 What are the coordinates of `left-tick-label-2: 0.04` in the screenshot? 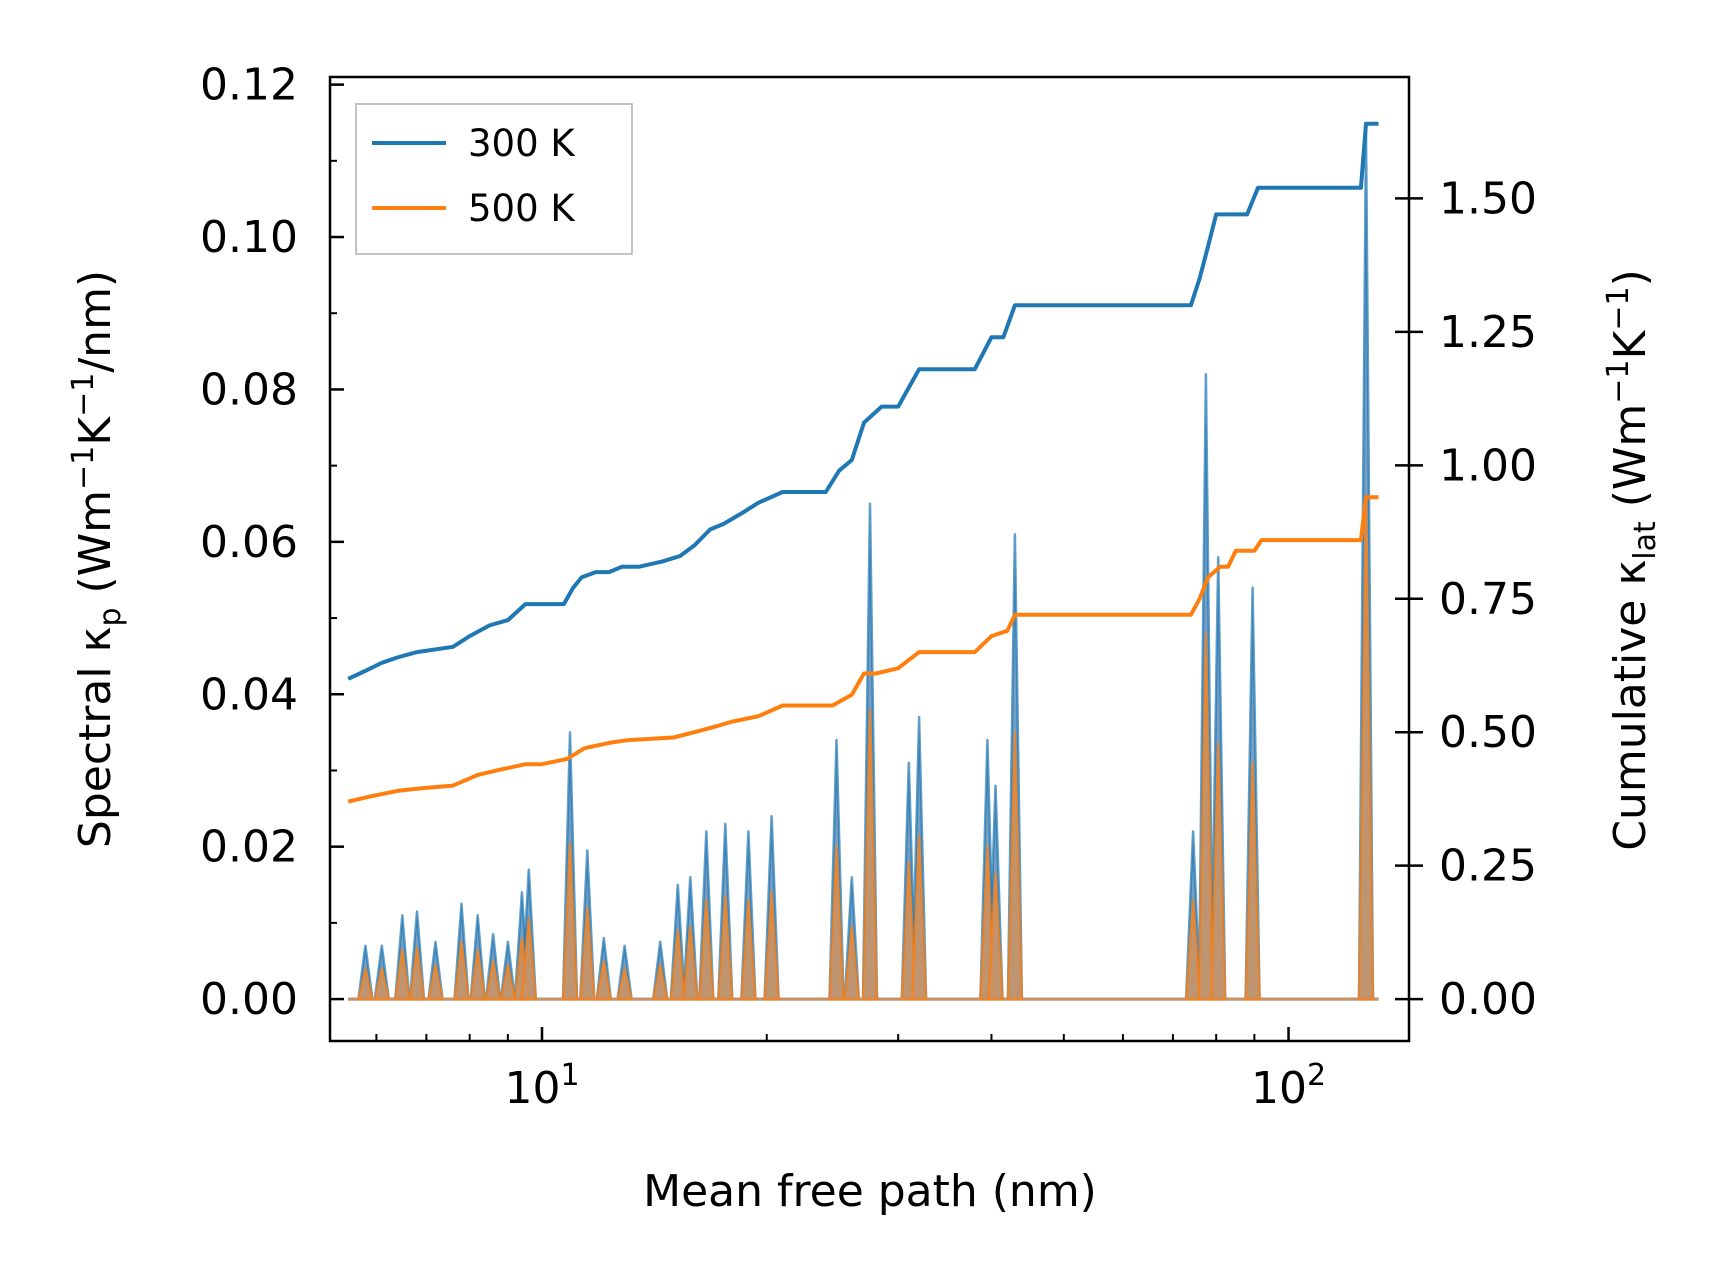 It's located at (249, 694).